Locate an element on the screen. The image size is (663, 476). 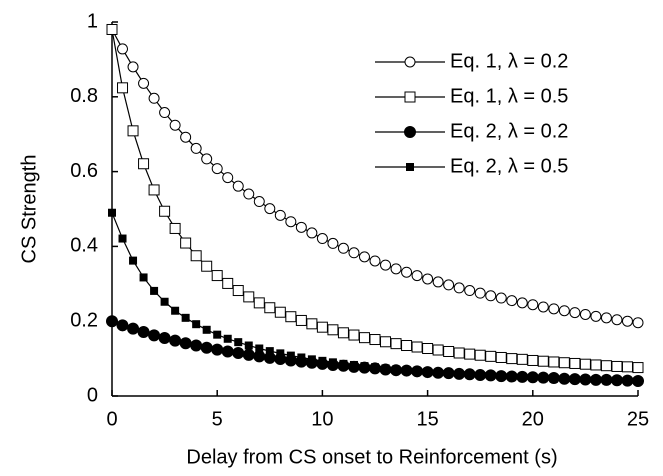
y-tick-label: 0.4 is located at coordinates (84, 246).